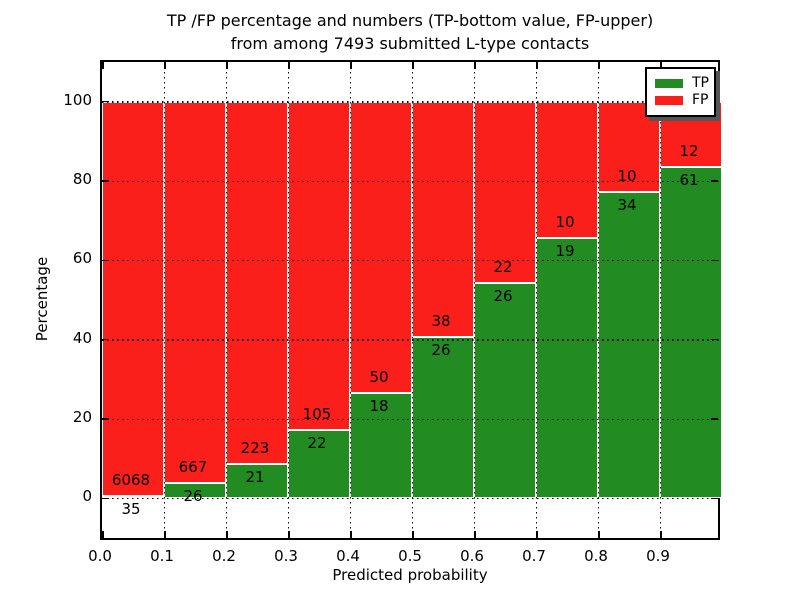  I want to click on tp-count-label: 19, so click(565, 251).